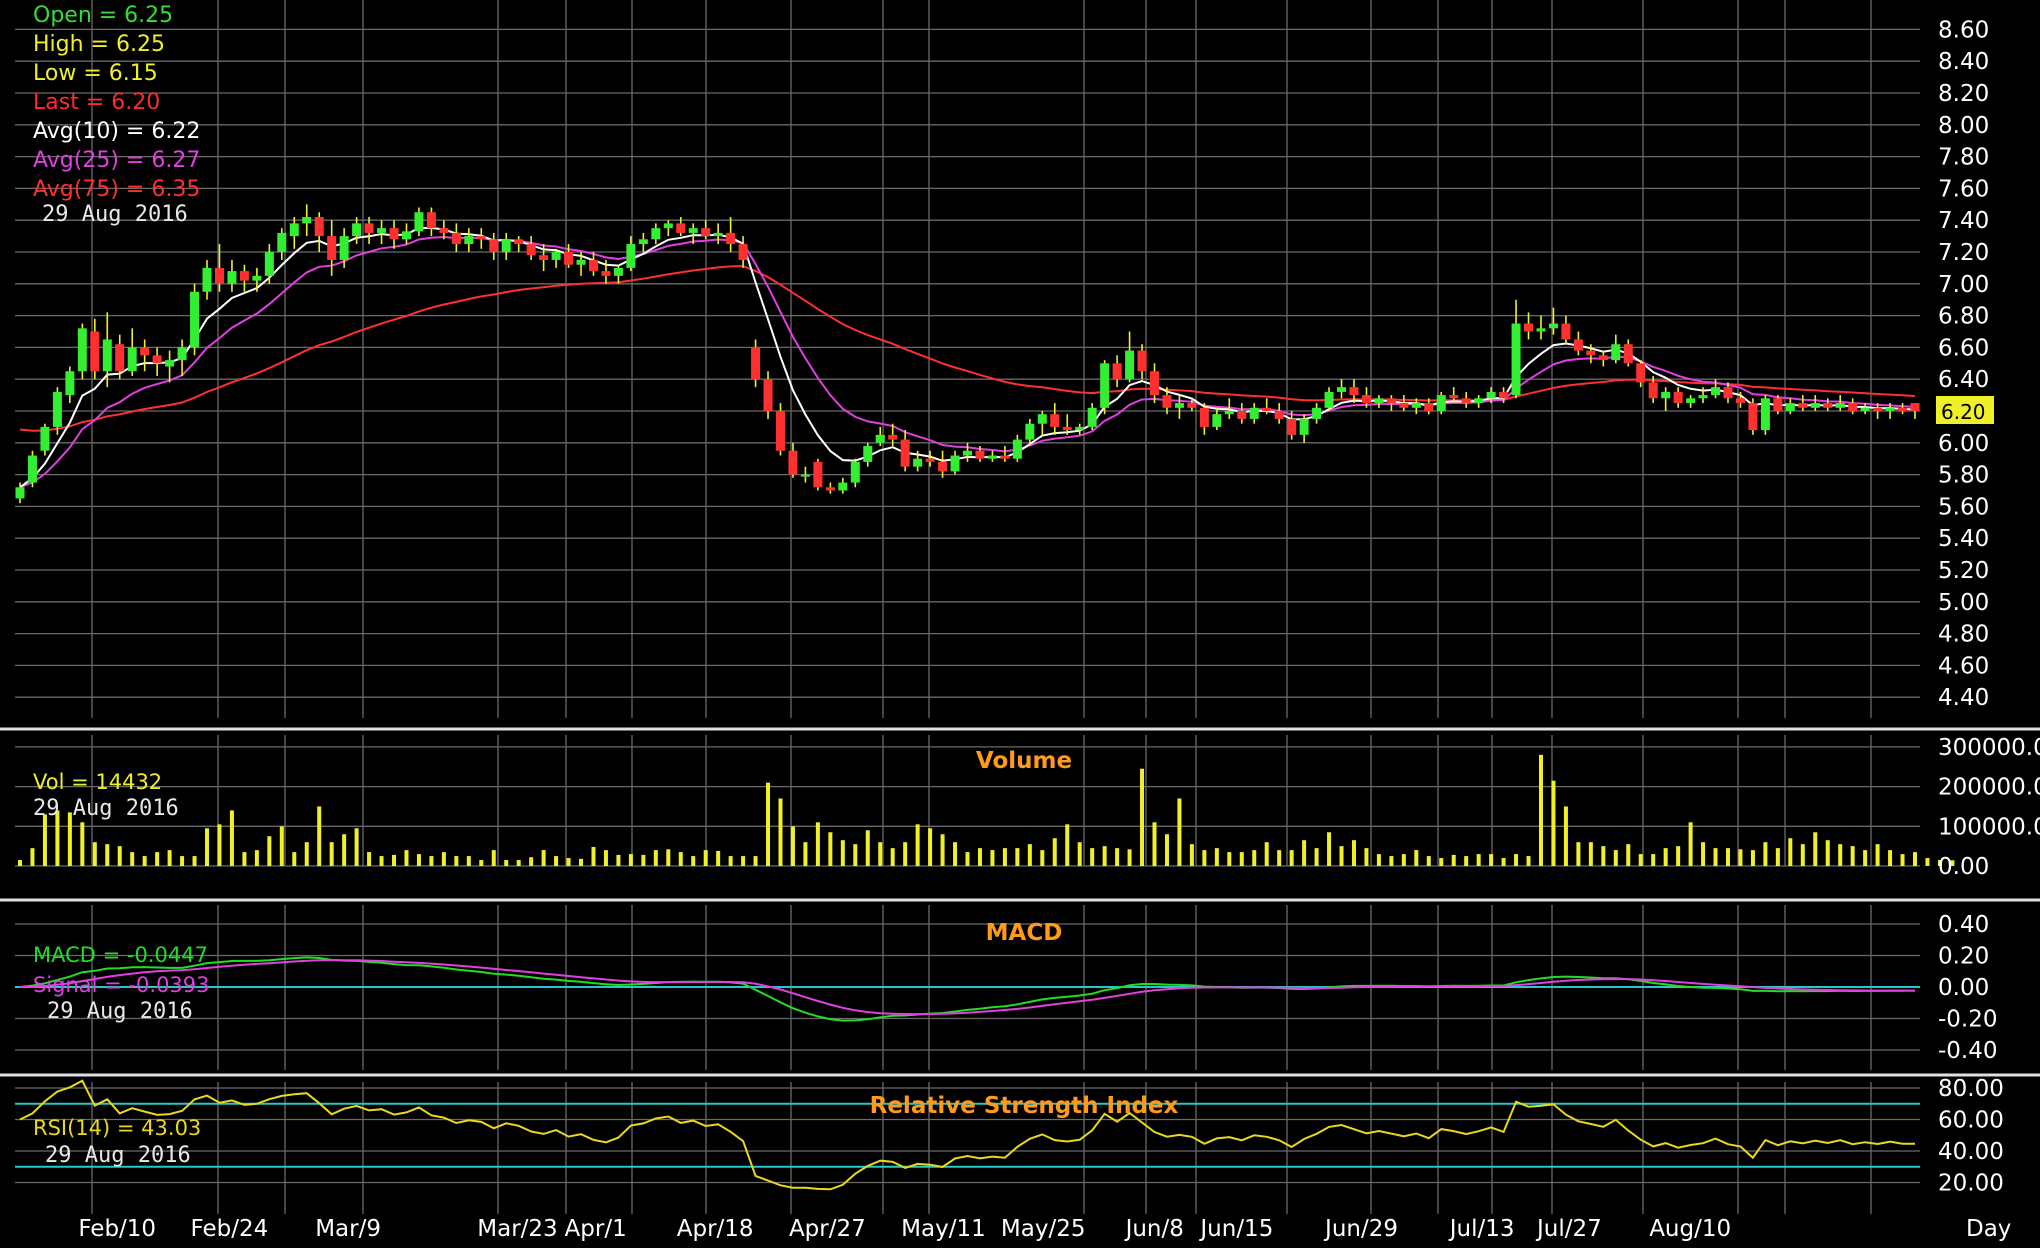 The height and width of the screenshot is (1248, 2040). Describe the element at coordinates (116, 131) in the screenshot. I see `price-legend-item: Avg(10) = 6.22` at that location.